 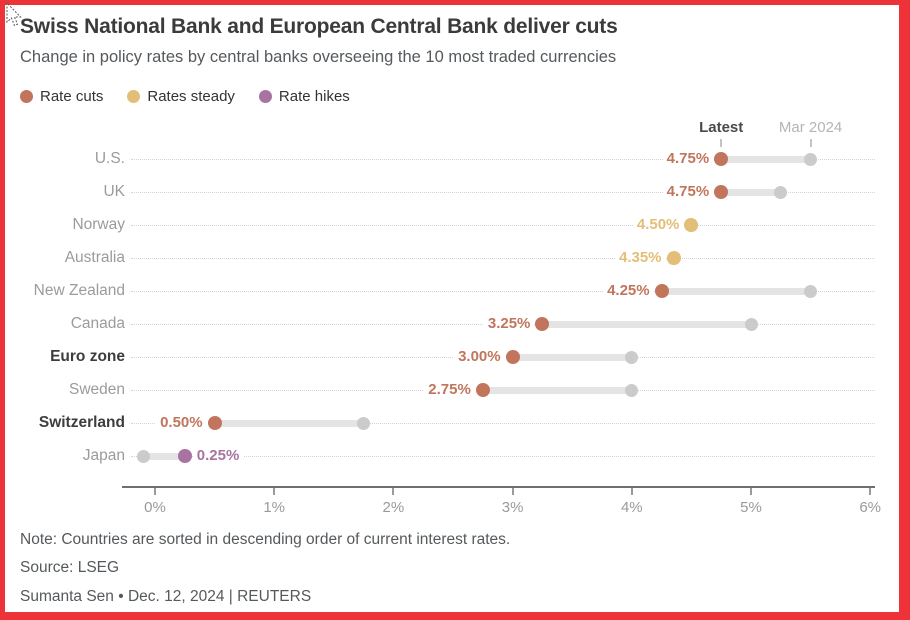 I want to click on x-axis-label: 6%, so click(x=870, y=507).